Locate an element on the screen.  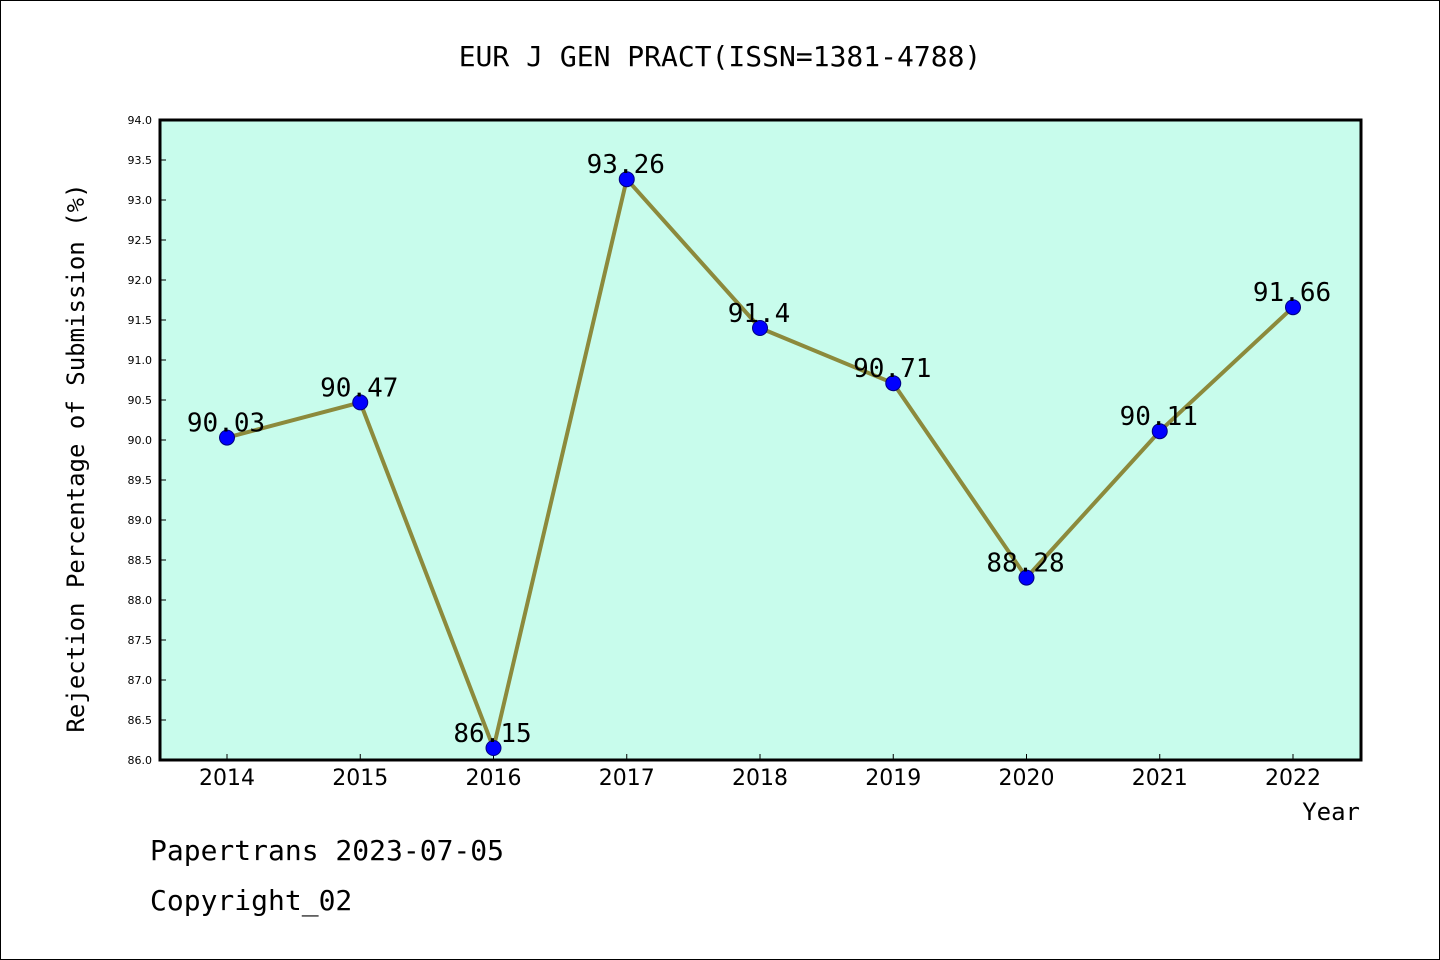
y-tick-label: 92.0 is located at coordinates (140, 280).